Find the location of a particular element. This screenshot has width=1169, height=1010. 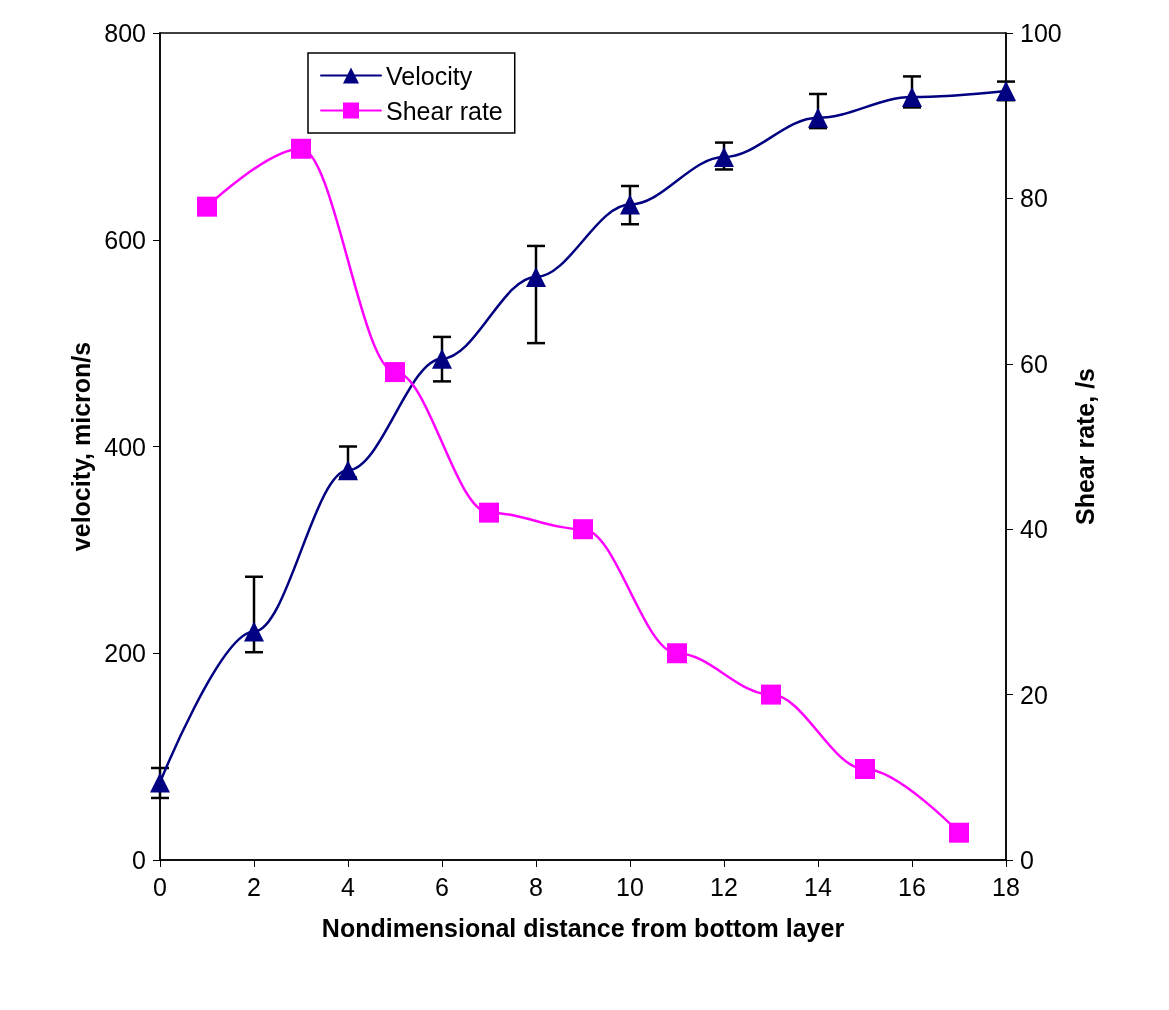

x-tick-label: 6 is located at coordinates (442, 886).